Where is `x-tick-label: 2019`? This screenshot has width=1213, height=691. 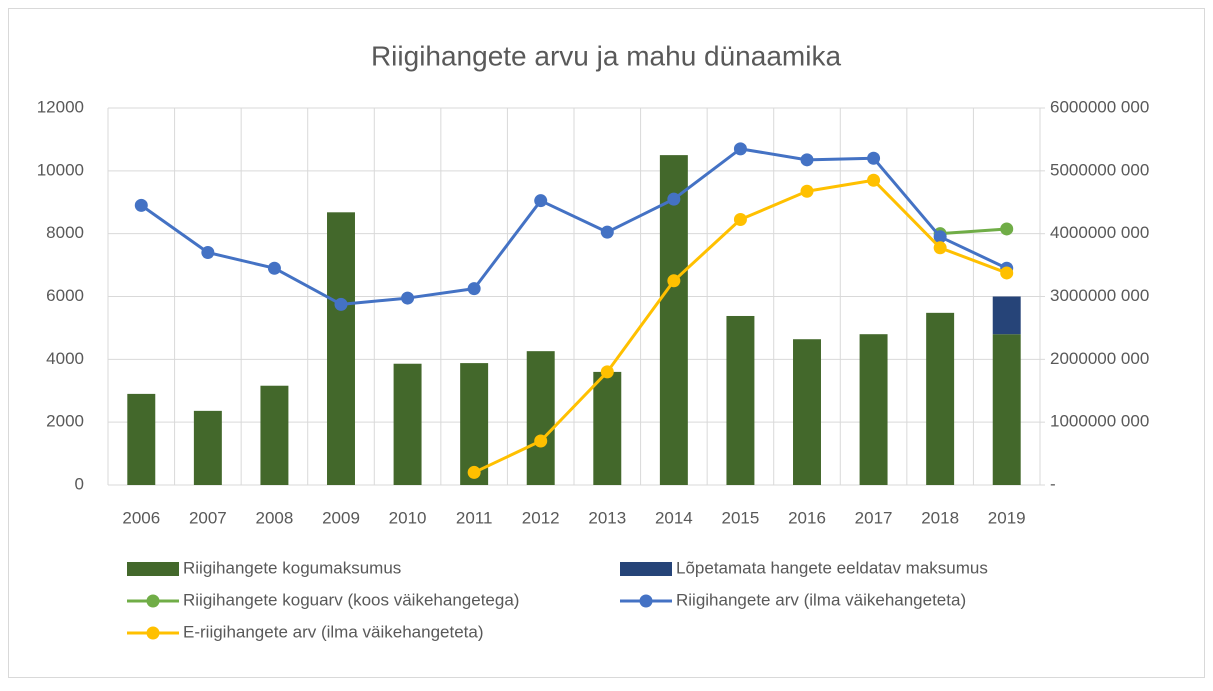 x-tick-label: 2019 is located at coordinates (1007, 517).